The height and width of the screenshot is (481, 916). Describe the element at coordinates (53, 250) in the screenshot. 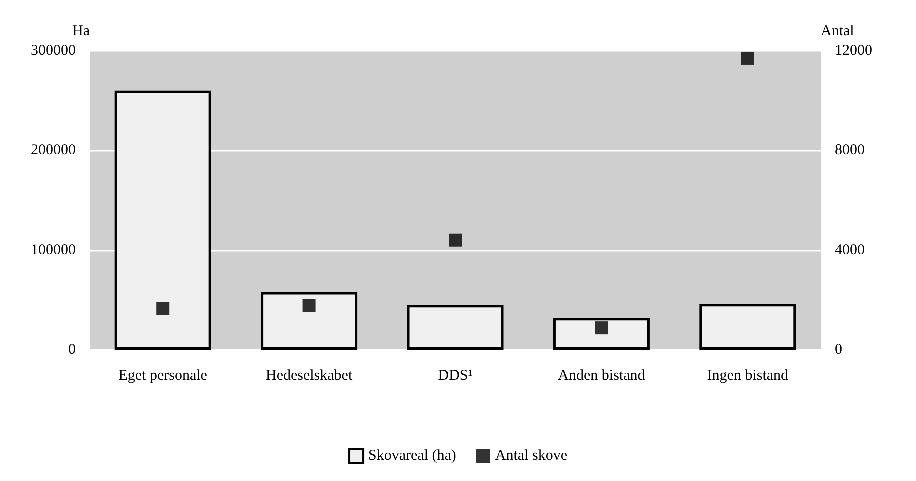

I see `y-tick-label: 100000` at that location.